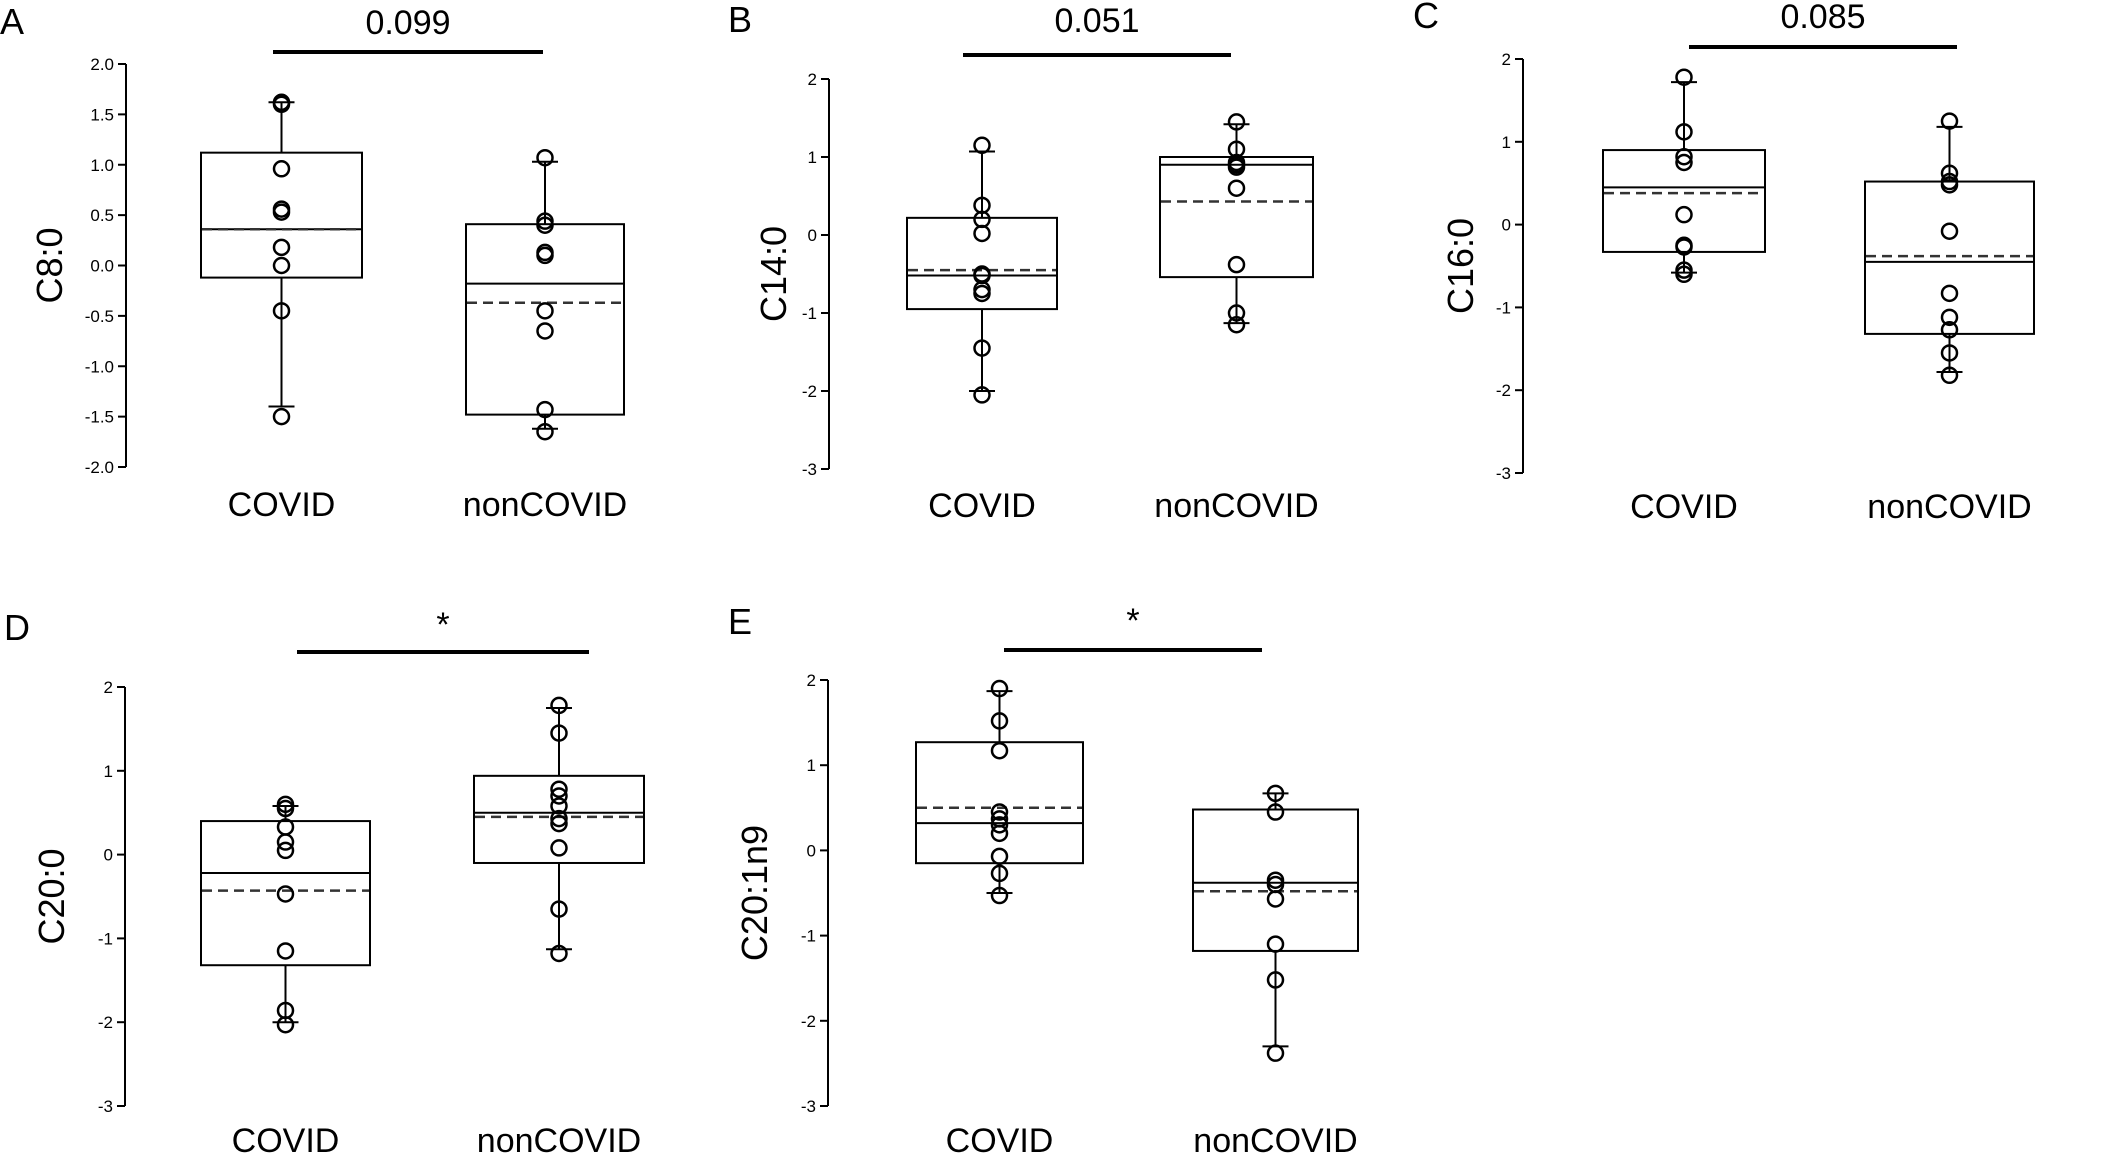 The width and height of the screenshot is (2118, 1158). What do you see at coordinates (773, 274) in the screenshot?
I see `y-axis-label: C14:0` at bounding box center [773, 274].